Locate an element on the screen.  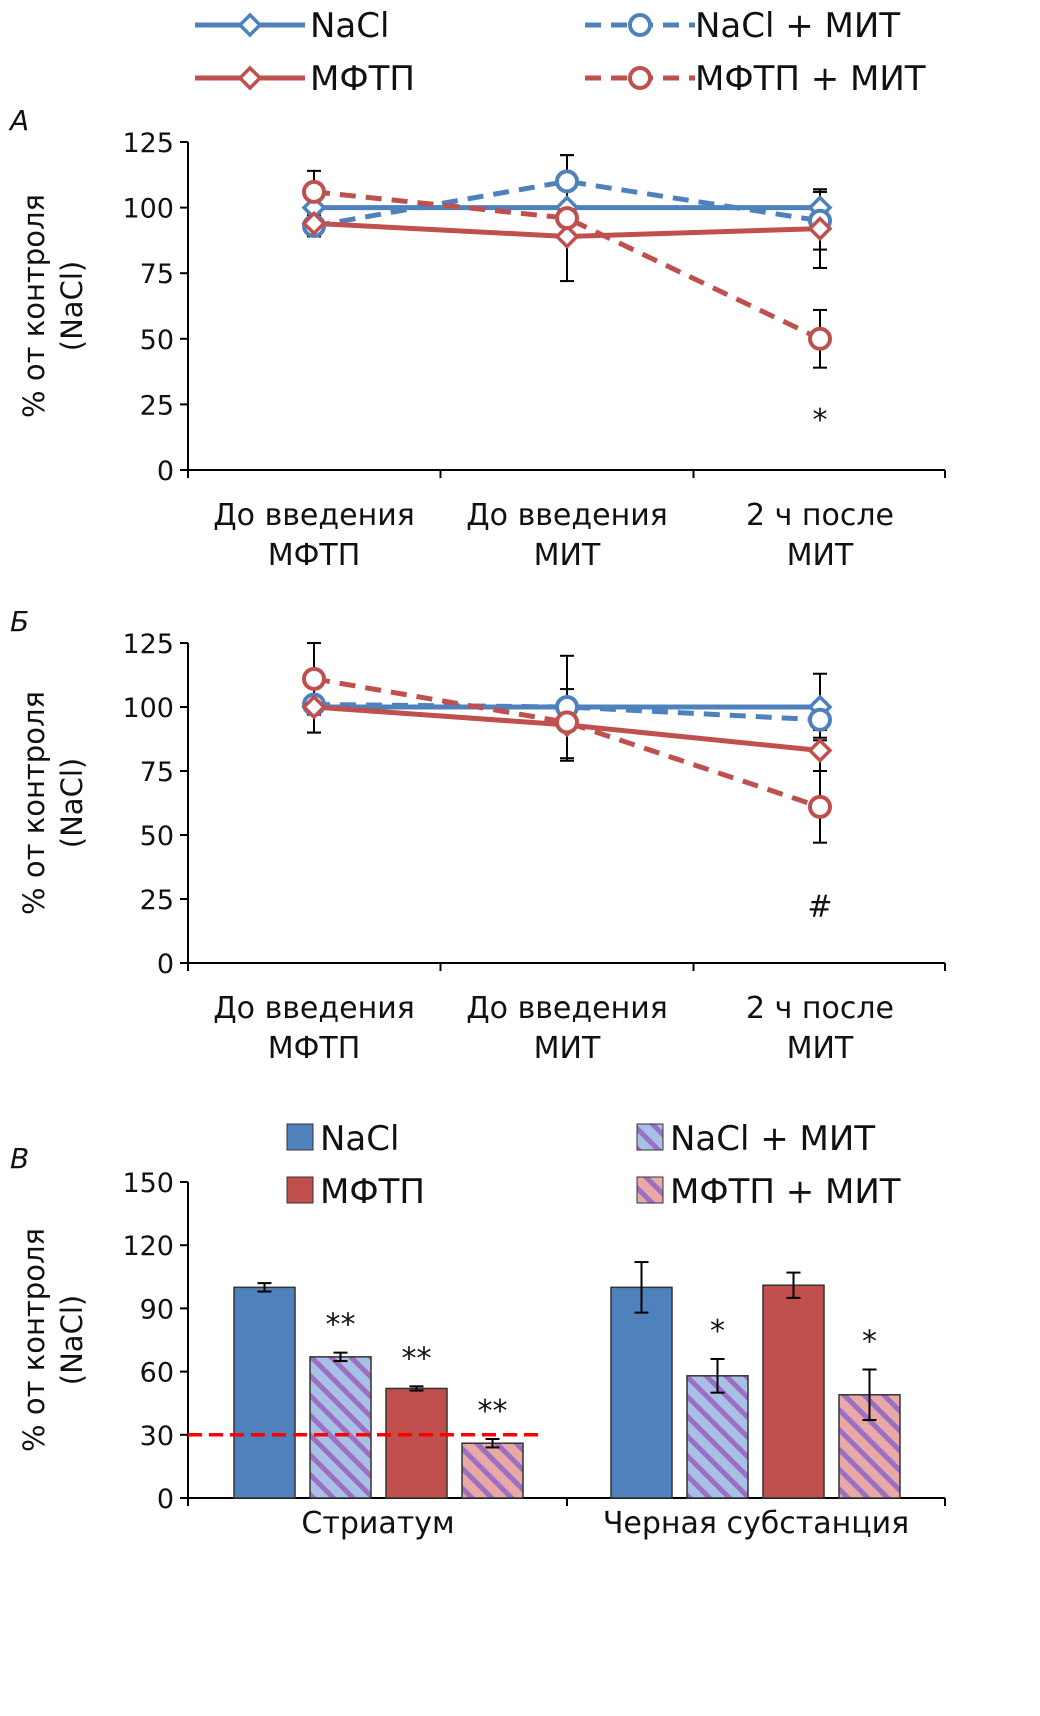
y-tick-label: 30 is located at coordinates (157, 1436).